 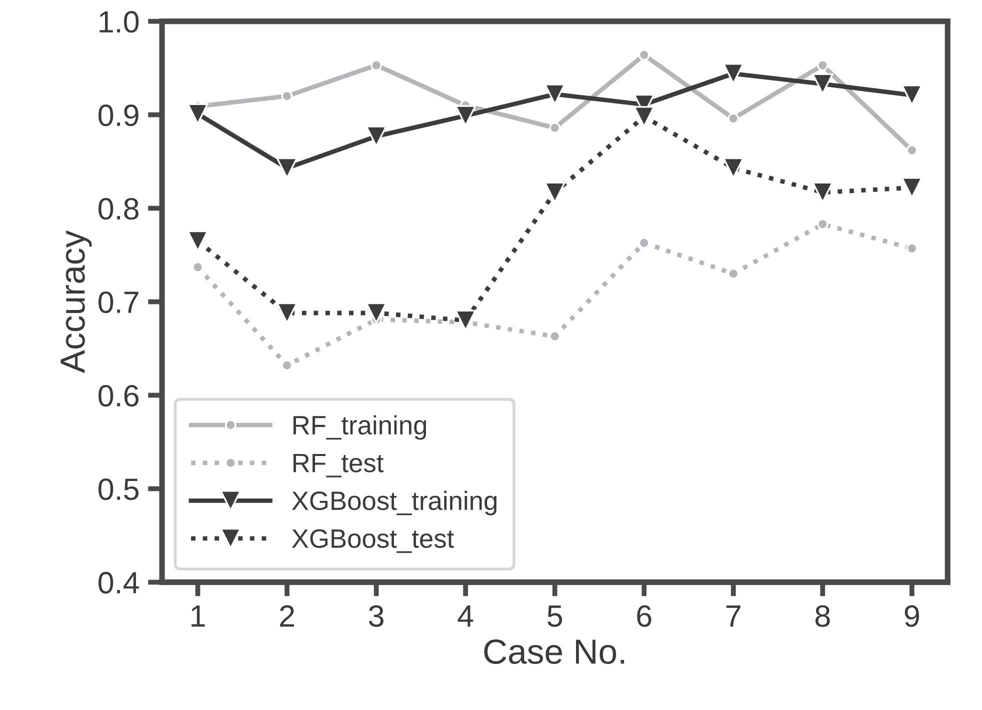 What do you see at coordinates (394, 503) in the screenshot?
I see `legend-label: XGBoost_training` at bounding box center [394, 503].